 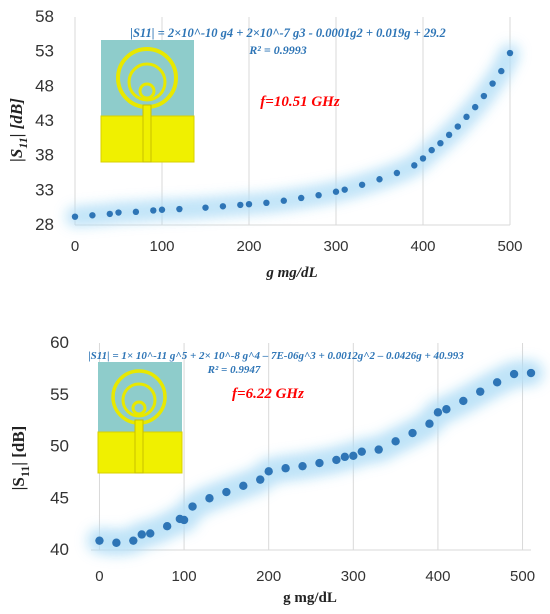 What do you see at coordinates (59, 549) in the screenshot?
I see `y-tick-label: 40` at bounding box center [59, 549].